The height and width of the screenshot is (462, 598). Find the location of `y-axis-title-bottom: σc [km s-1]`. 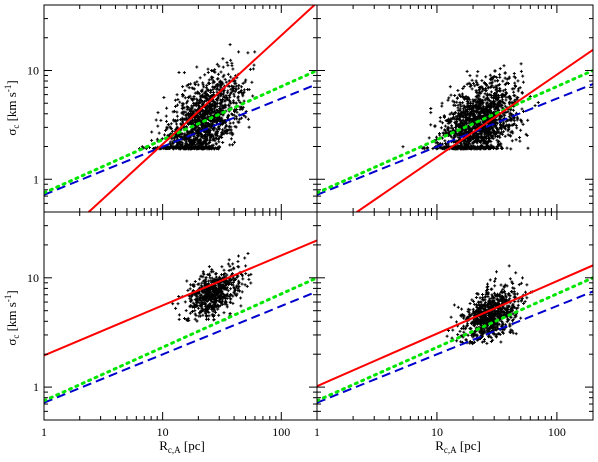

y-axis-title-bottom: σc [km s-1] is located at coordinates (12, 317).